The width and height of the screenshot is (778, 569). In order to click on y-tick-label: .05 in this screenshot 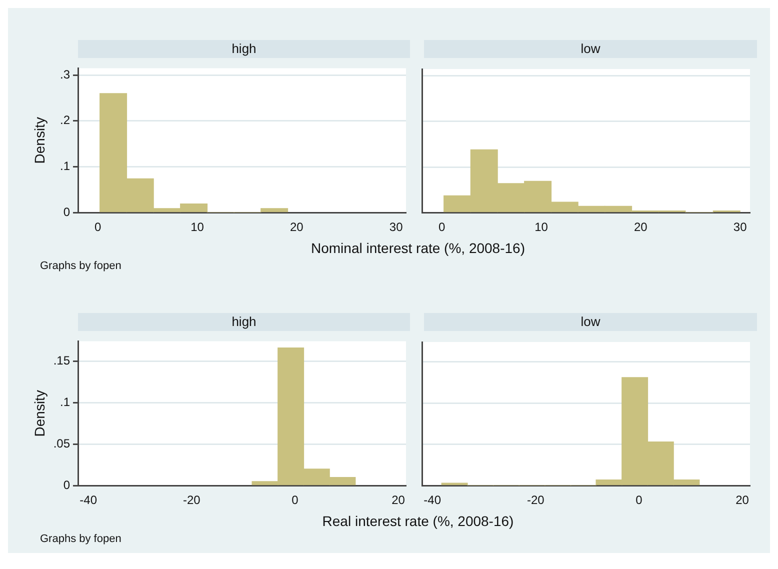, I will do `click(61, 443)`.